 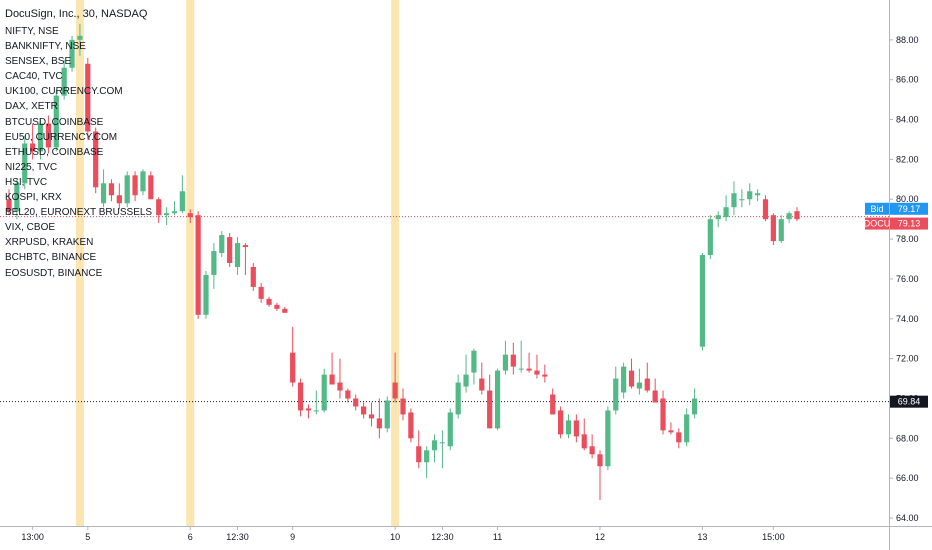 What do you see at coordinates (32, 31) in the screenshot?
I see `symbol-item: NIFTY, NSE` at bounding box center [32, 31].